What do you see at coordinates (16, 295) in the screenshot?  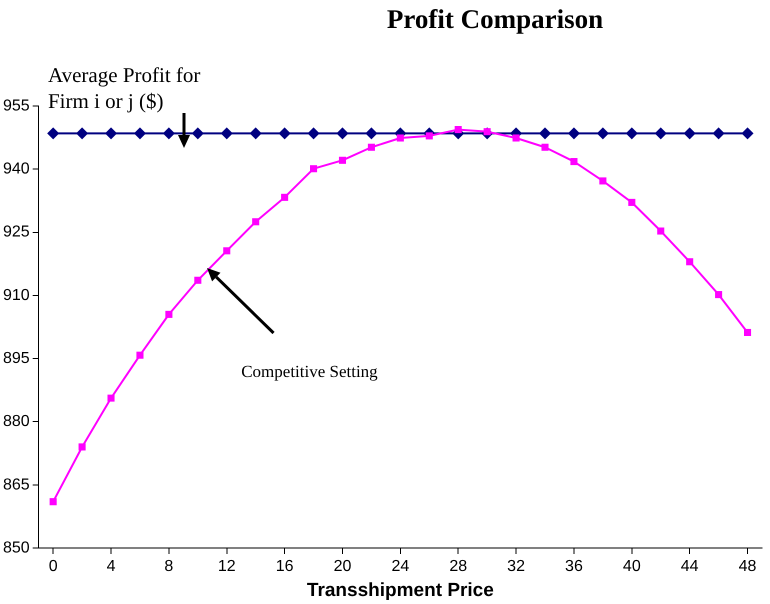 I see `y-tick-label: 910` at bounding box center [16, 295].